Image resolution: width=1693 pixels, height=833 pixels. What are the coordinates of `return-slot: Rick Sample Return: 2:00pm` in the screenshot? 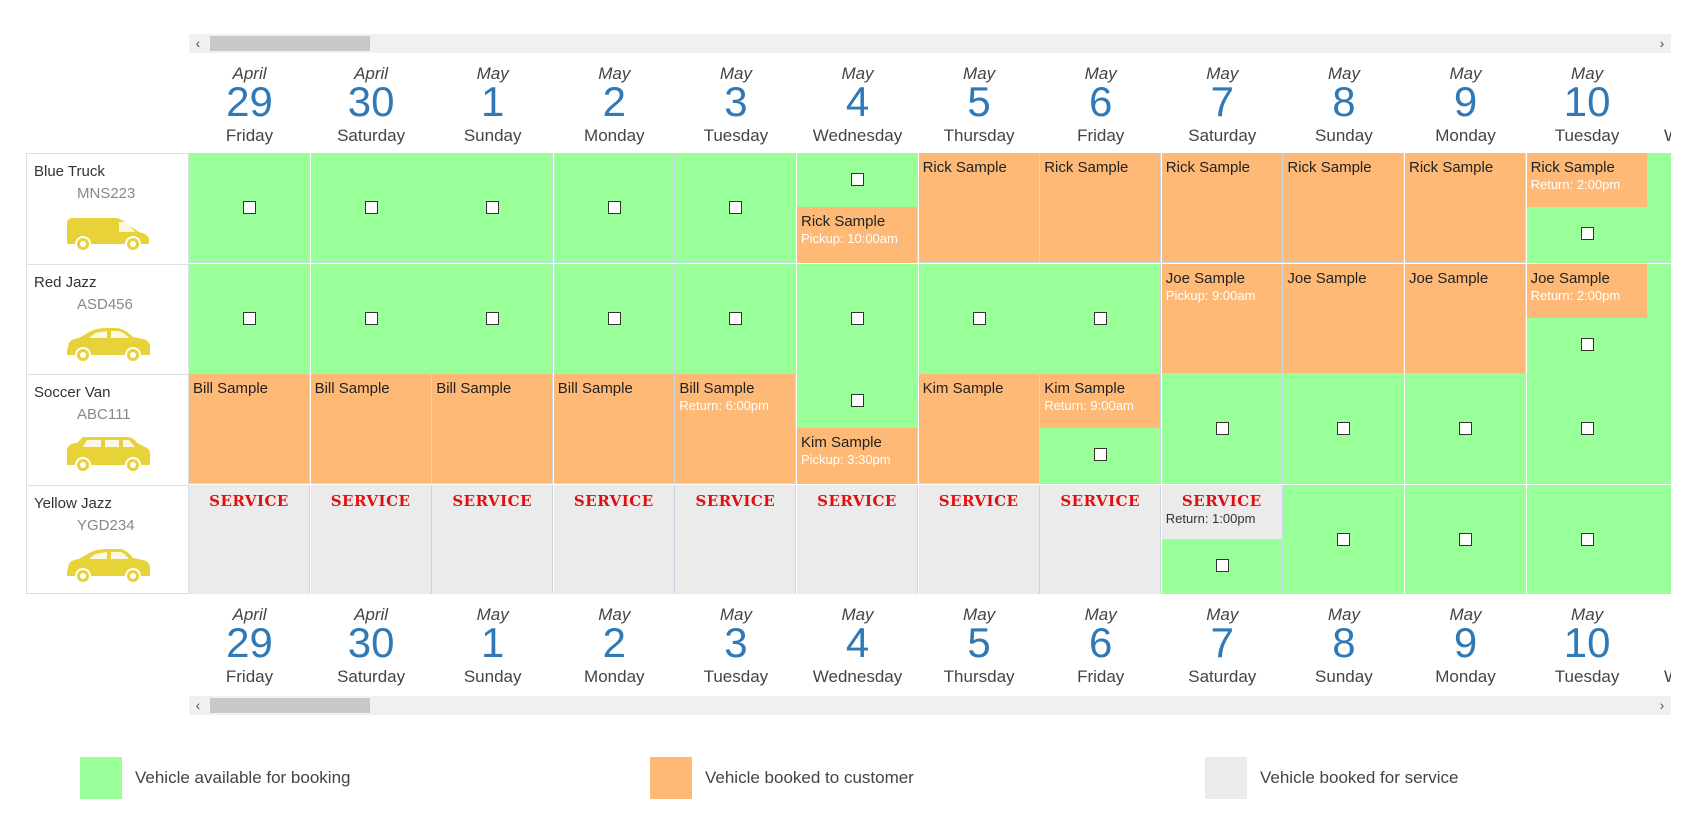 It's located at (1586, 180).